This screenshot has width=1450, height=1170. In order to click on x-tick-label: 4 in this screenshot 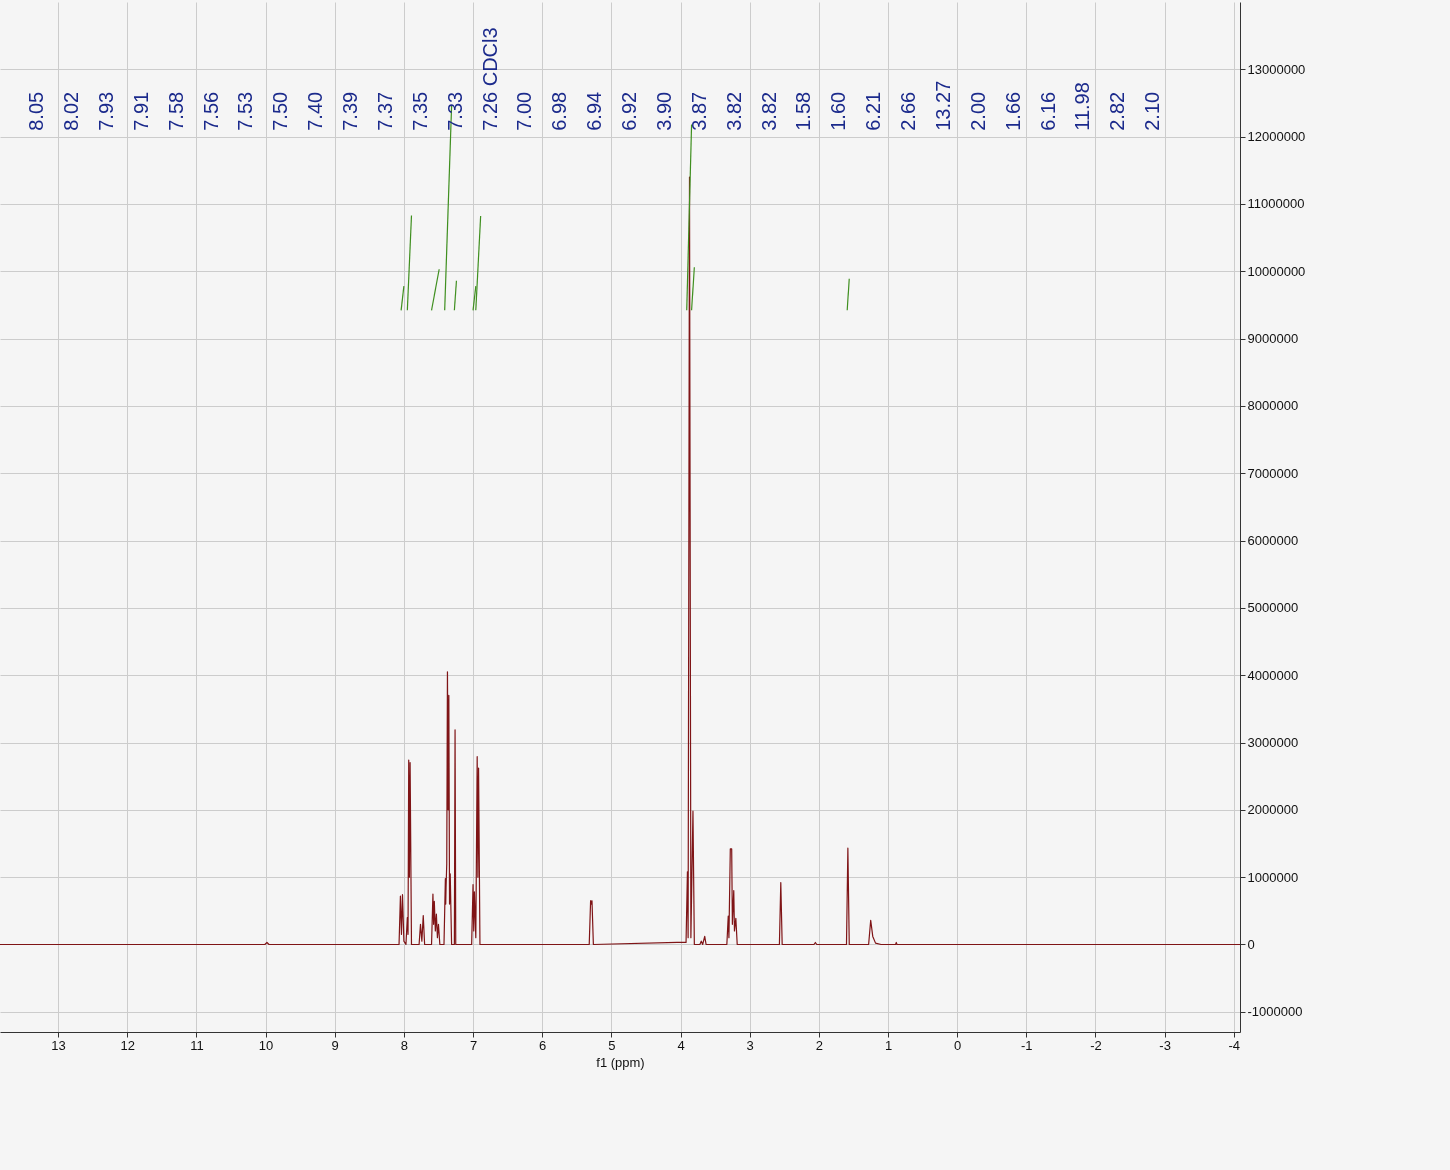, I will do `click(681, 1045)`.